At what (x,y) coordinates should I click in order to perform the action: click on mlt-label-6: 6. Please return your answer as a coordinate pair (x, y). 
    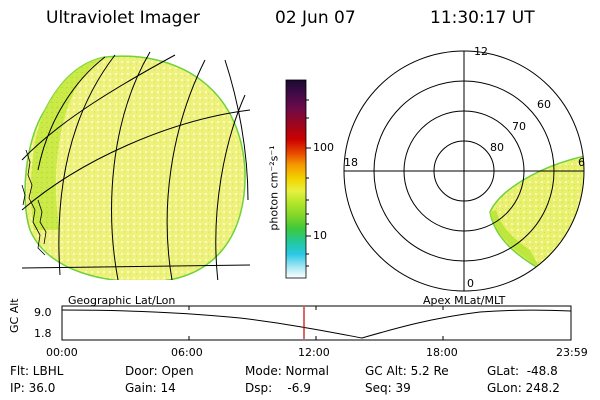
    Looking at the image, I should click on (581, 162).